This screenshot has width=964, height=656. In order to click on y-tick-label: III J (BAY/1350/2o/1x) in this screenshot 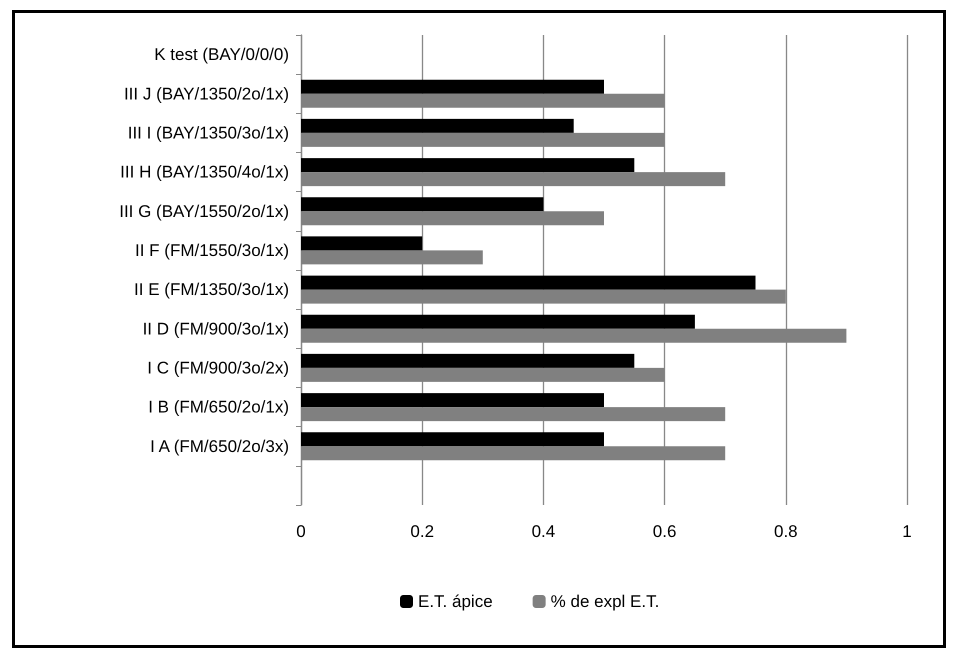, I will do `click(206, 94)`.